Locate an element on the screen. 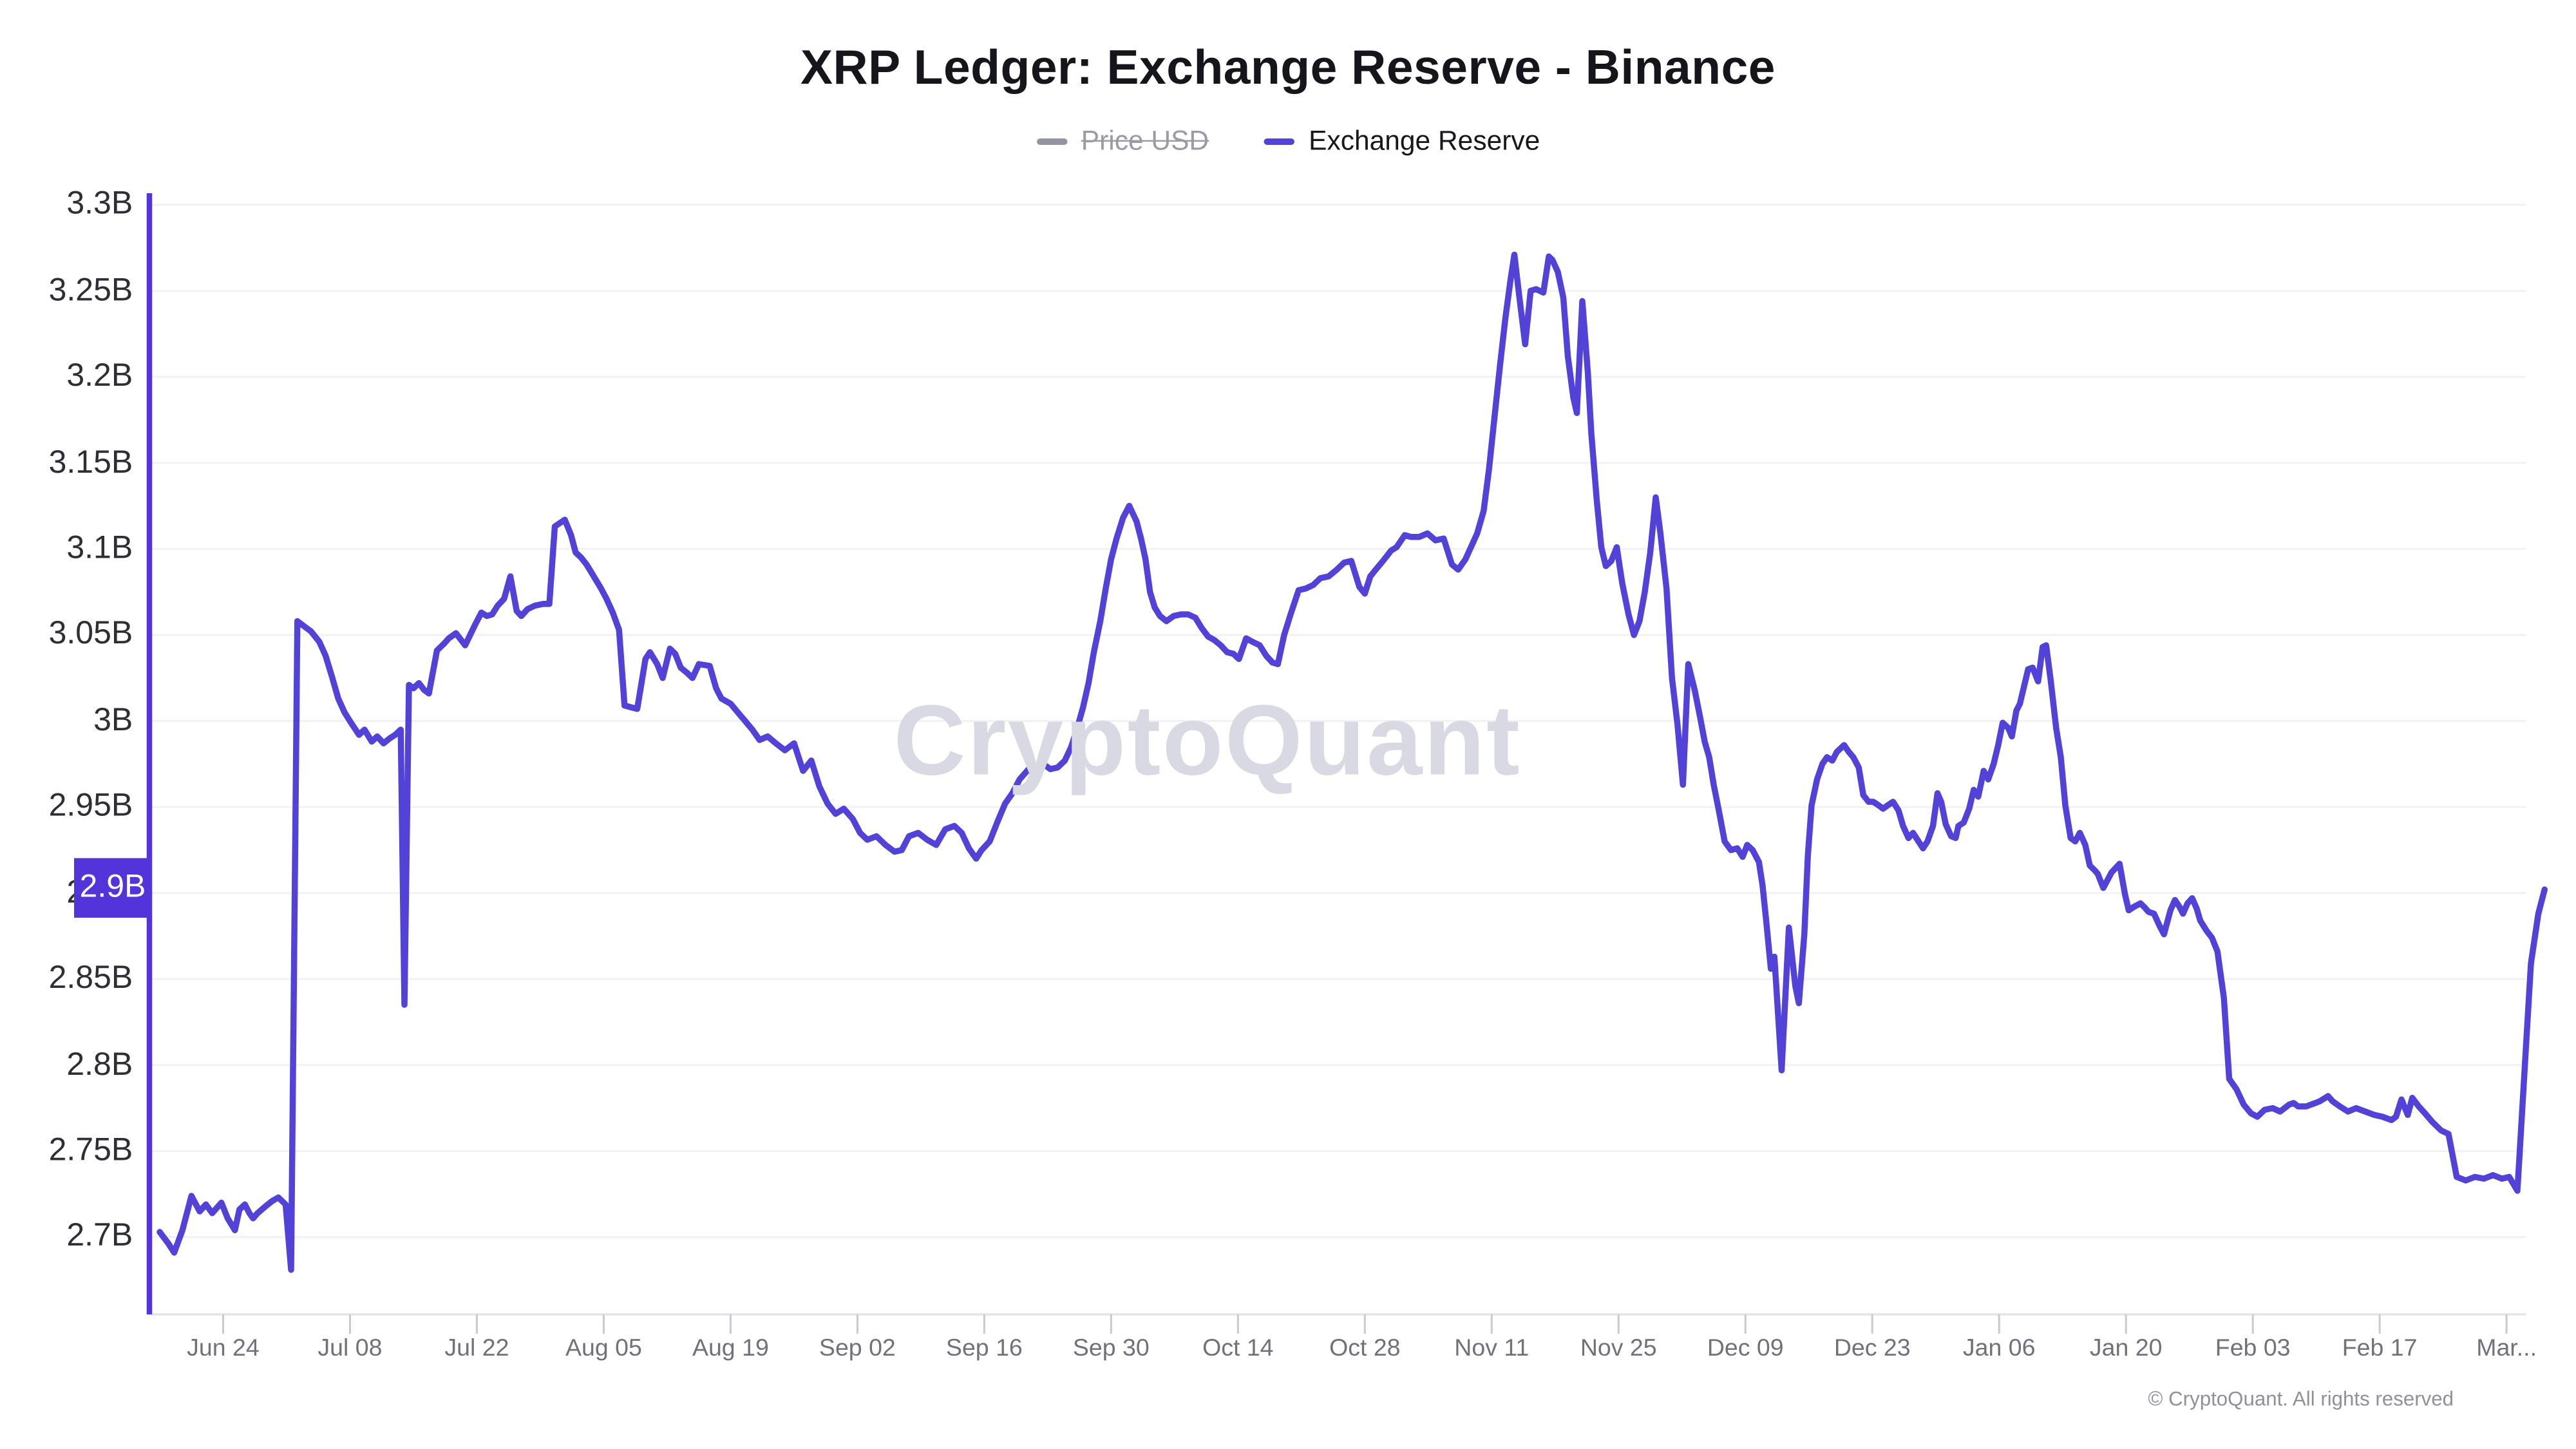  legend-label-price-usd: Price USD is located at coordinates (1145, 141).